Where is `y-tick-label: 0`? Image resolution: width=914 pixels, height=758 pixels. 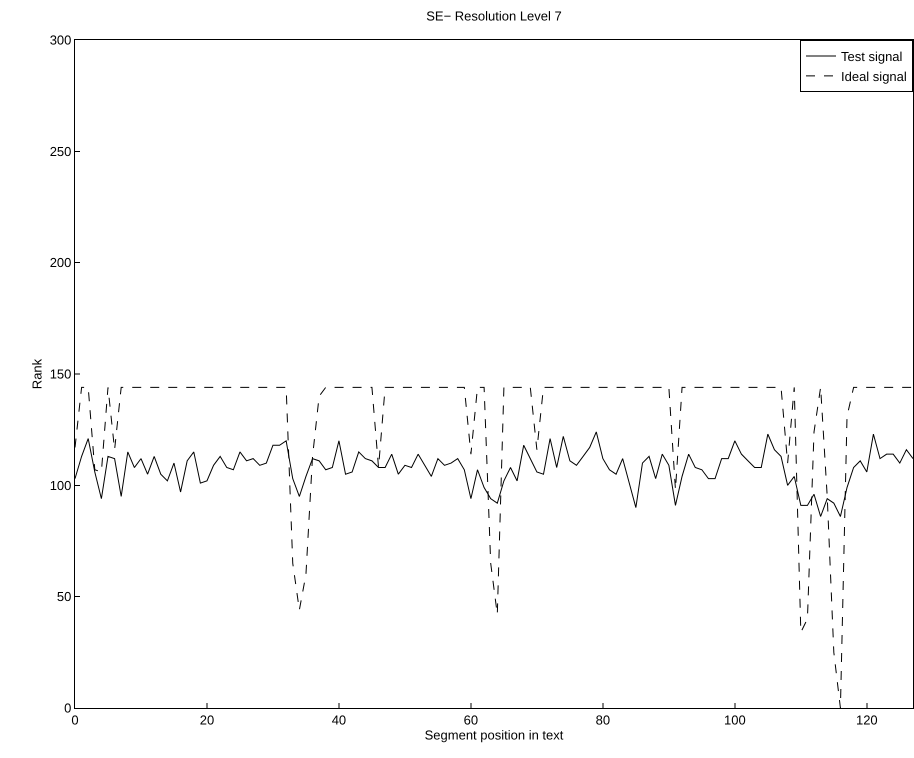
y-tick-label: 0 is located at coordinates (68, 708).